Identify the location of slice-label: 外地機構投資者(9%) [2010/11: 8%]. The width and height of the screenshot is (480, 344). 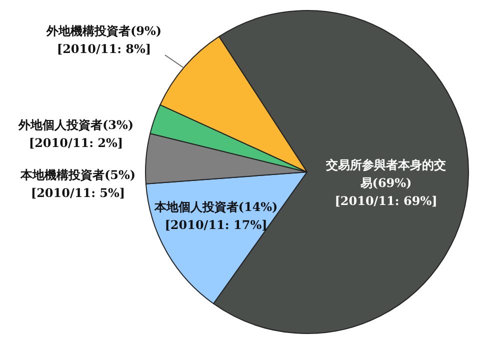
(103, 40).